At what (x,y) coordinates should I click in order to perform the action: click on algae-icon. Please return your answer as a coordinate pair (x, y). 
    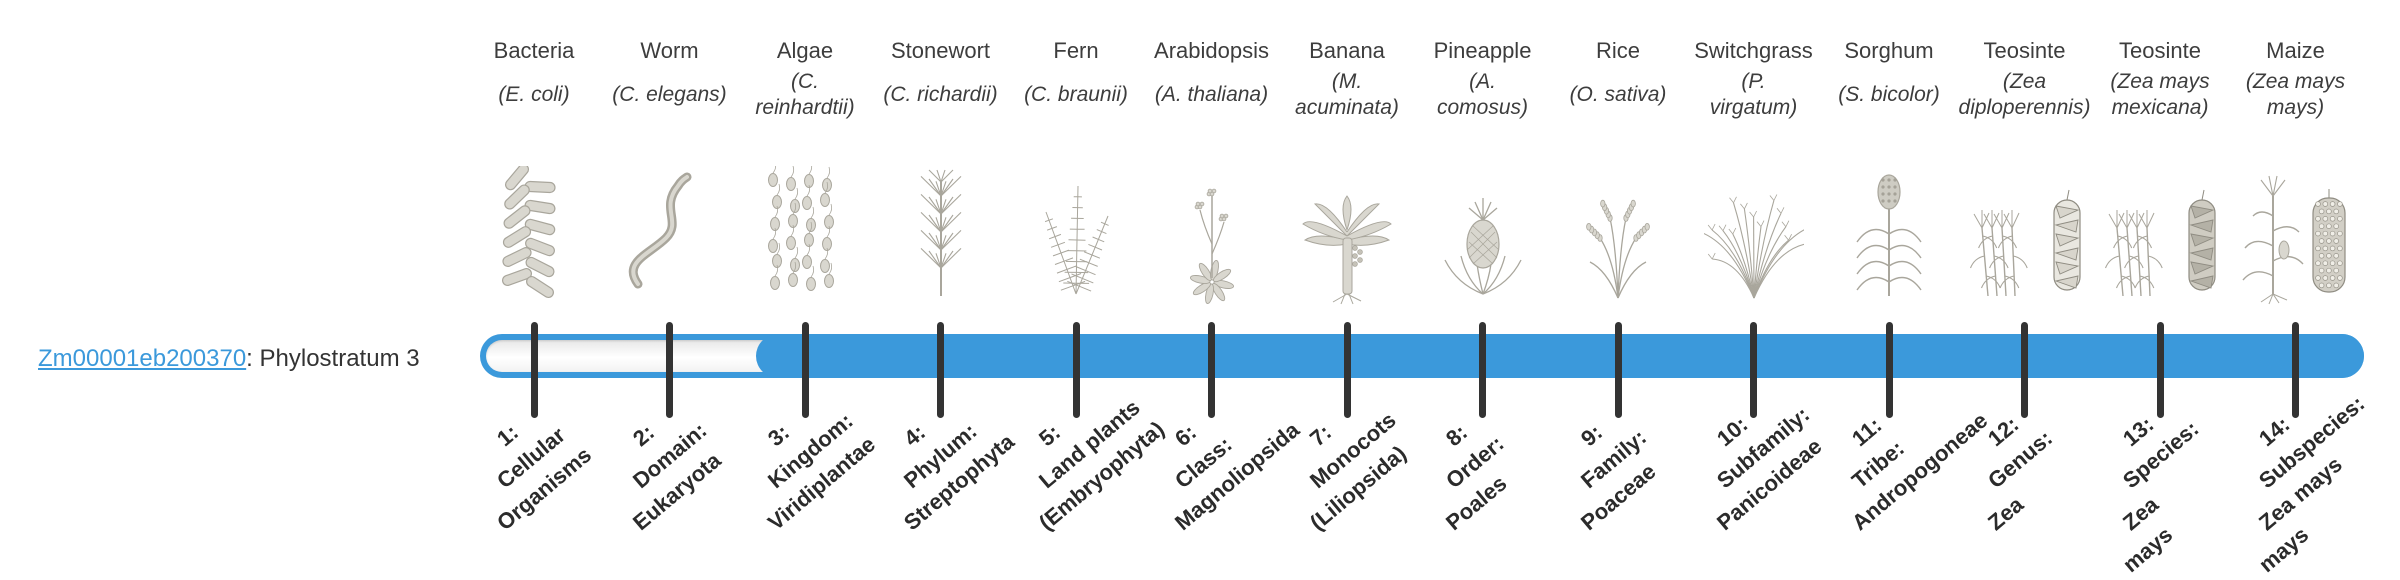
    Looking at the image, I should click on (805, 236).